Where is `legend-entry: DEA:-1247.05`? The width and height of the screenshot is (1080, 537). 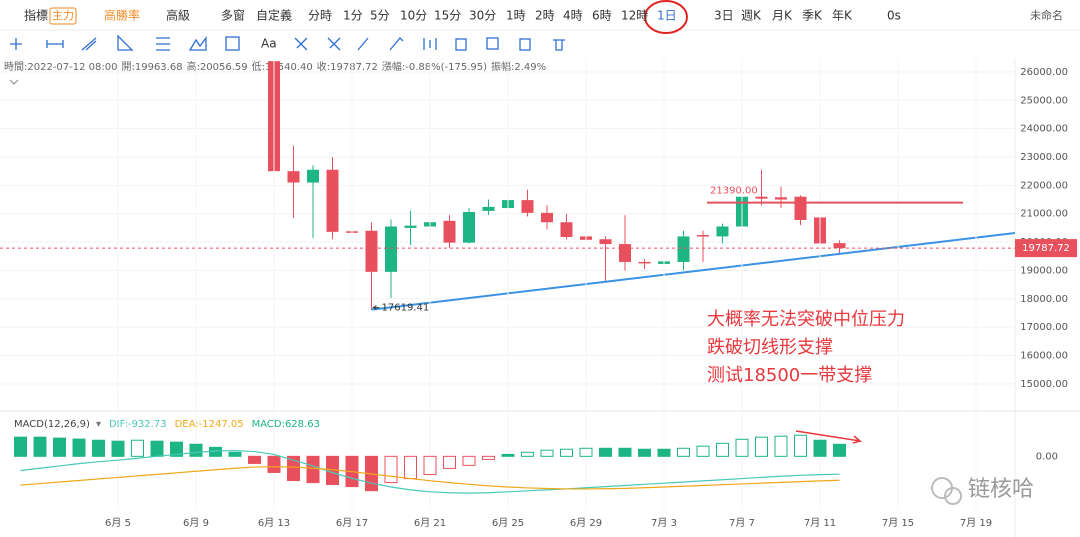
legend-entry: DEA:-1247.05 is located at coordinates (209, 424).